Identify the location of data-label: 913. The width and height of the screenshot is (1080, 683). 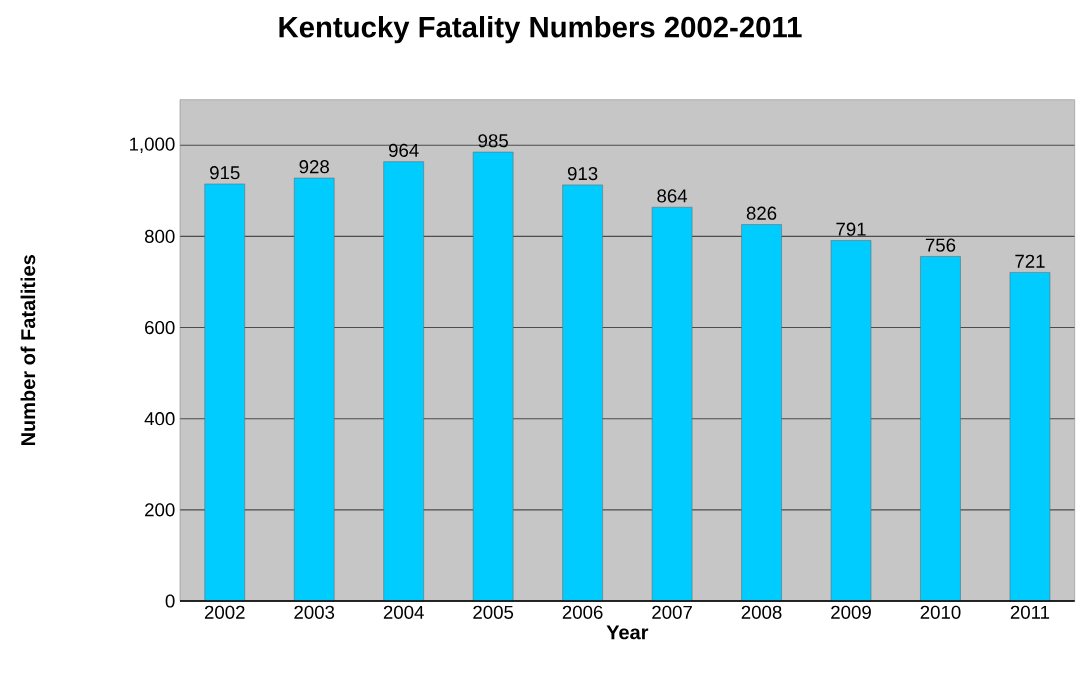
(582, 173).